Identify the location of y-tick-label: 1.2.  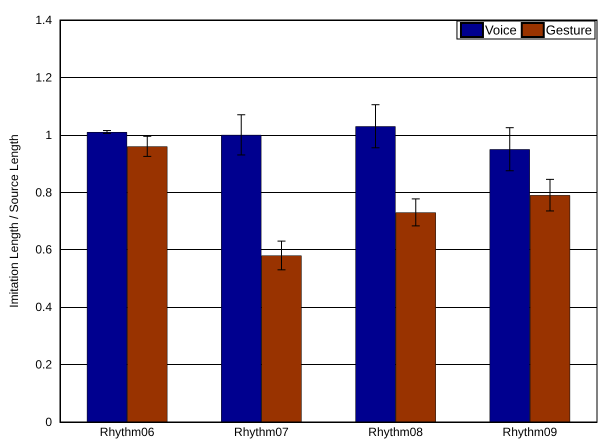
(43, 77).